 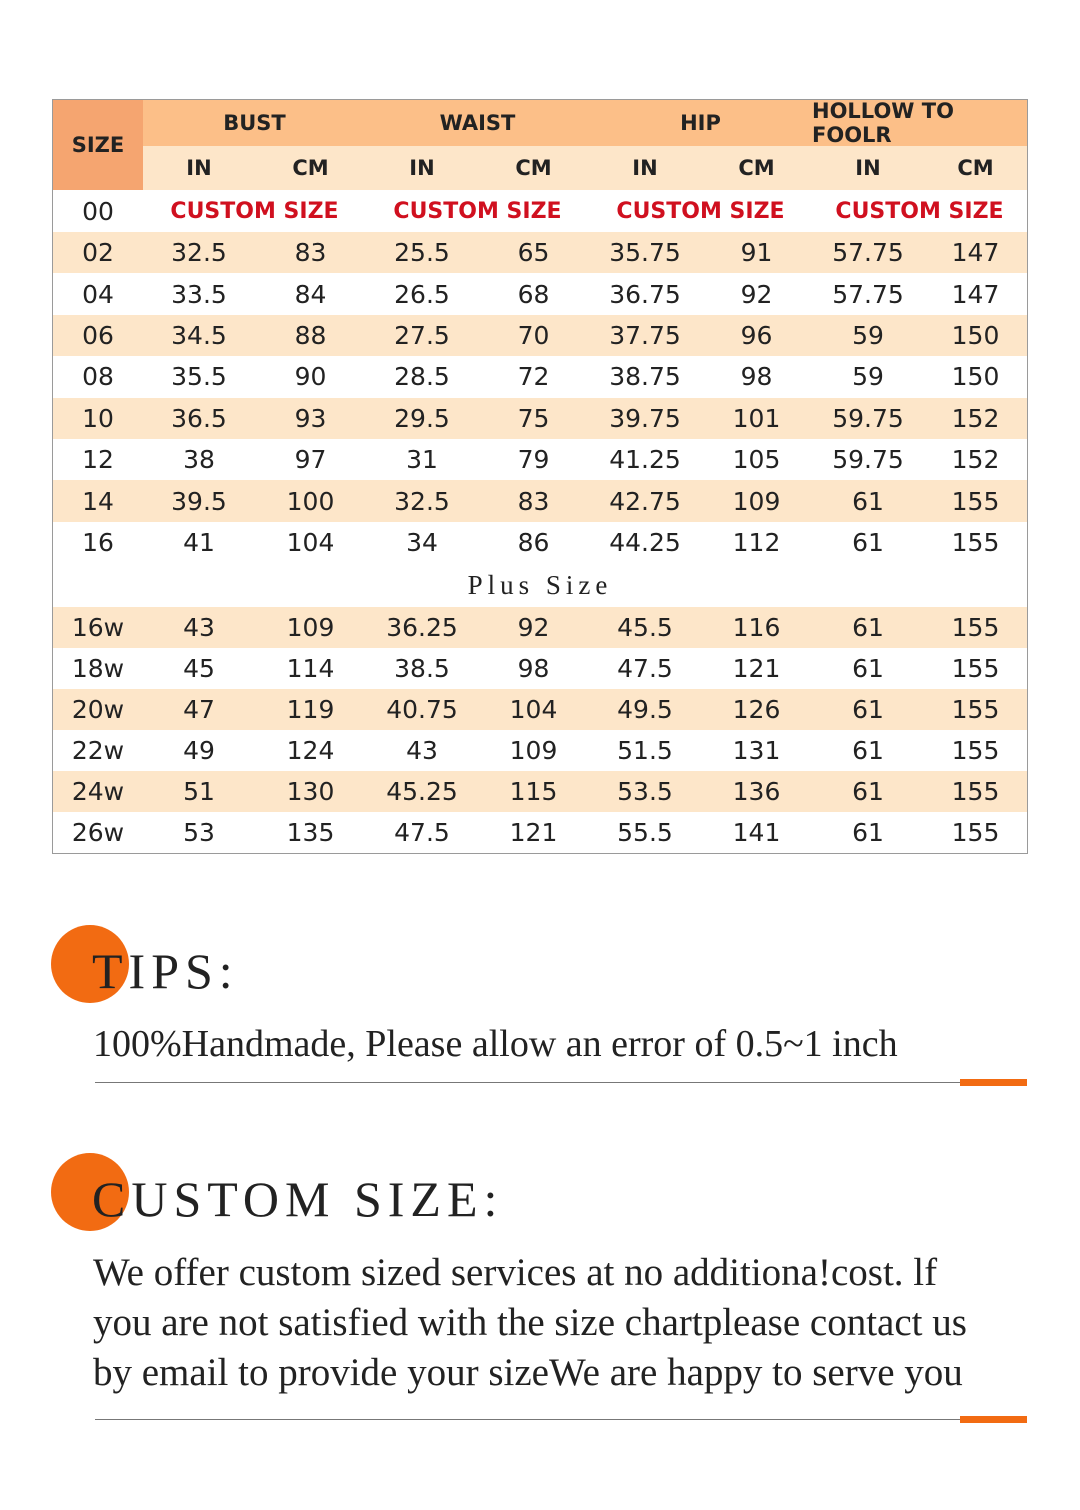 What do you see at coordinates (98, 751) in the screenshot?
I see `size-cell: 22w` at bounding box center [98, 751].